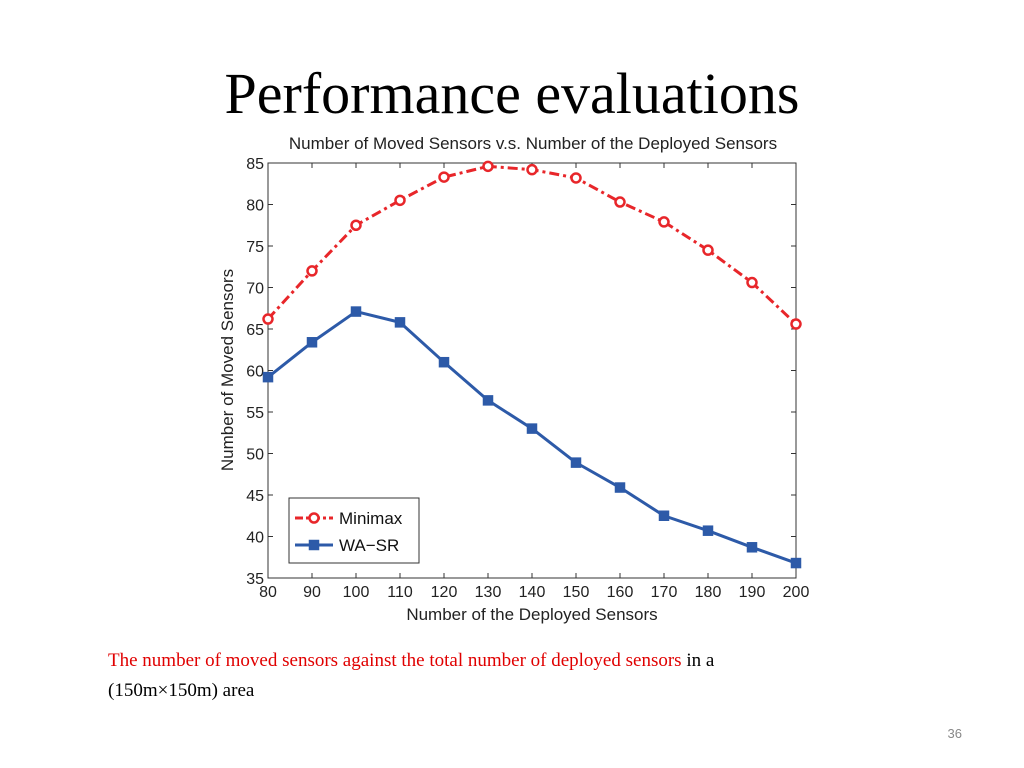 This screenshot has height=768, width=1024. Describe the element at coordinates (255, 330) in the screenshot. I see `y-tick-label: 65` at that location.